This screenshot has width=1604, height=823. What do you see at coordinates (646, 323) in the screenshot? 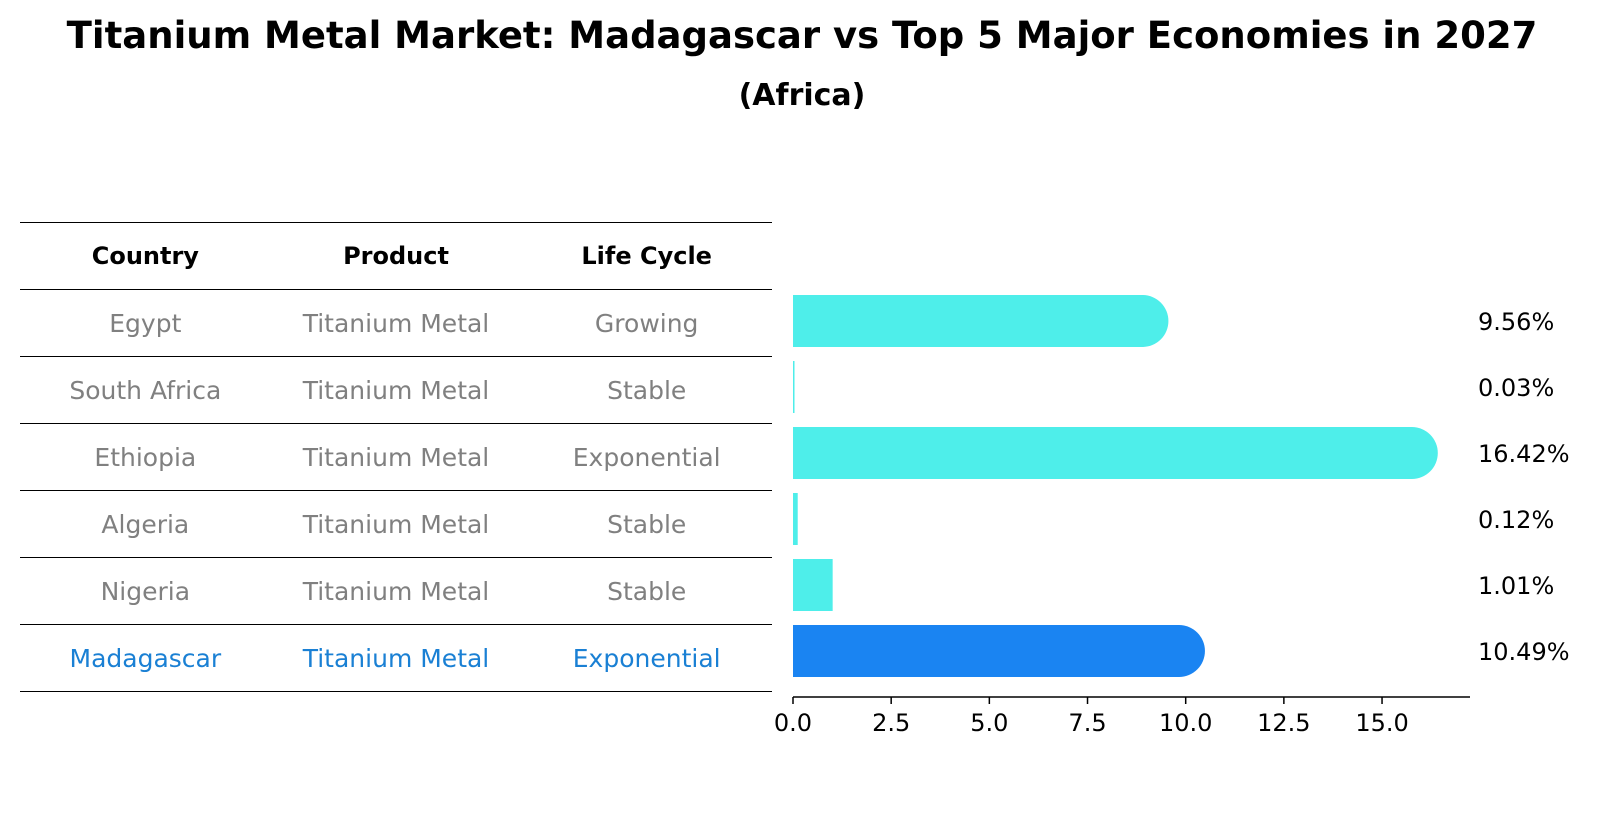
I see `cell-life-cycle: Growing` at bounding box center [646, 323].